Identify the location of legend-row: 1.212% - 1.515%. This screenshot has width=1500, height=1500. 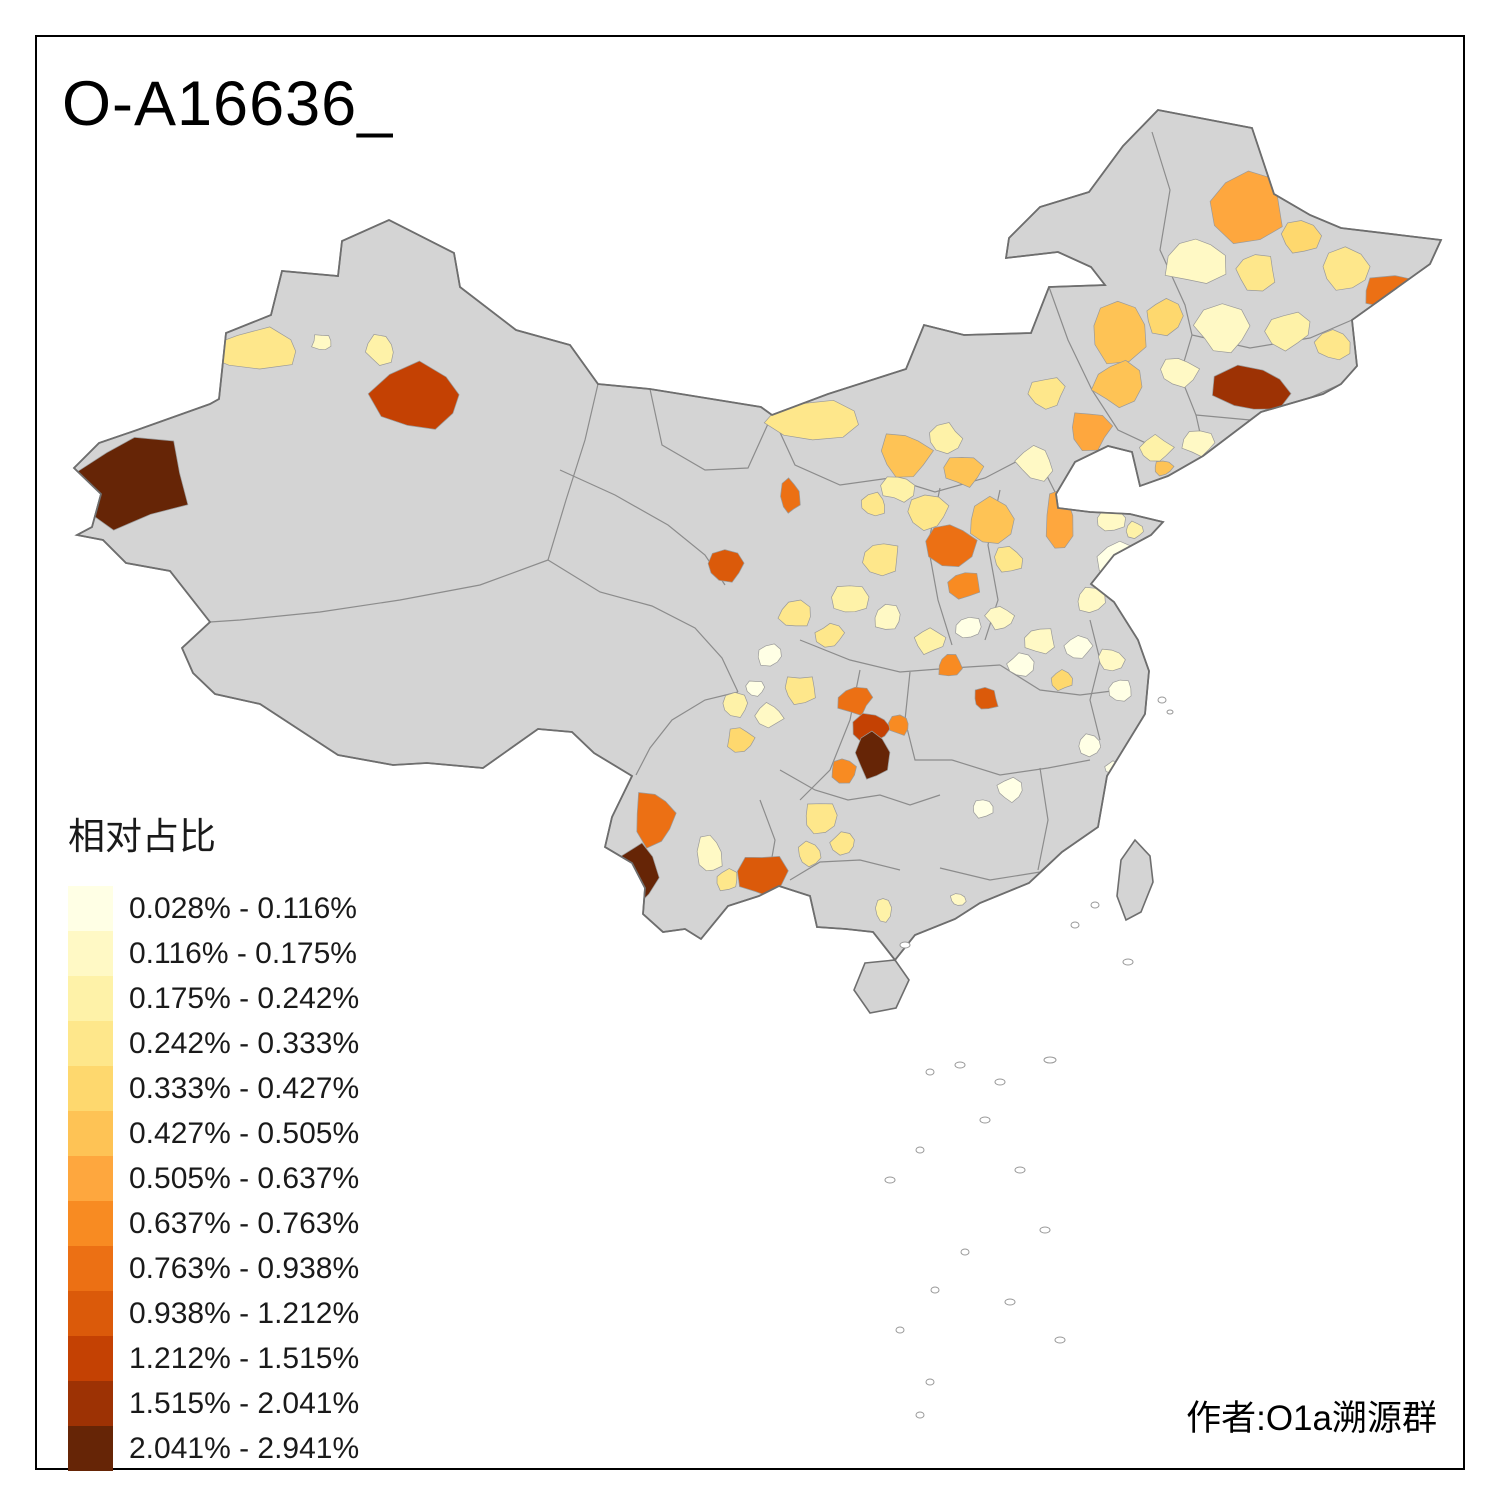
(213, 1358).